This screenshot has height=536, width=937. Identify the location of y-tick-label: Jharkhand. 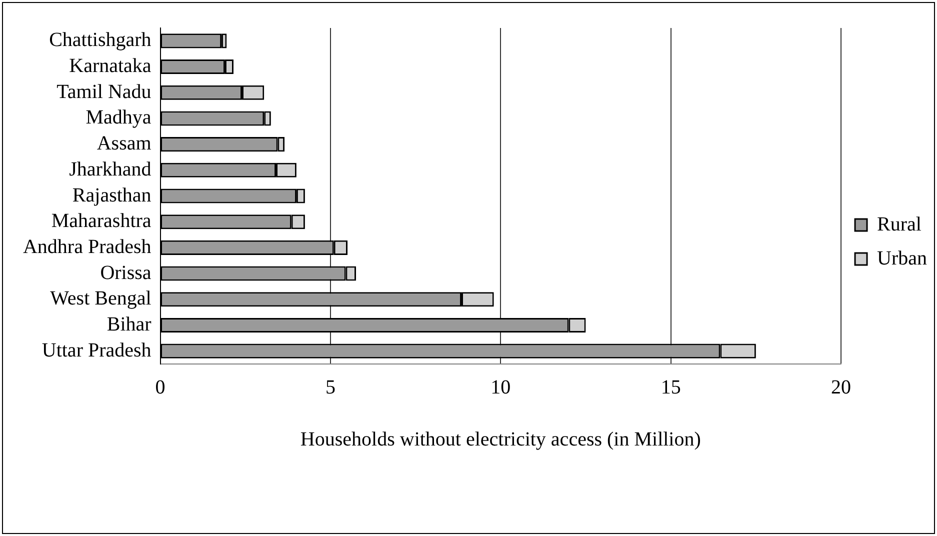
(110, 169).